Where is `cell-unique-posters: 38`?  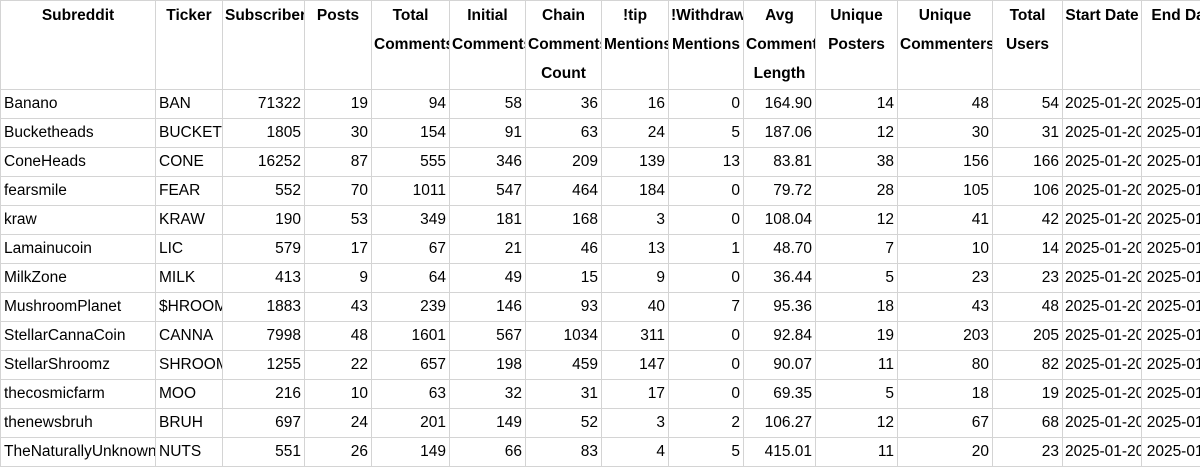 cell-unique-posters: 38 is located at coordinates (856, 162).